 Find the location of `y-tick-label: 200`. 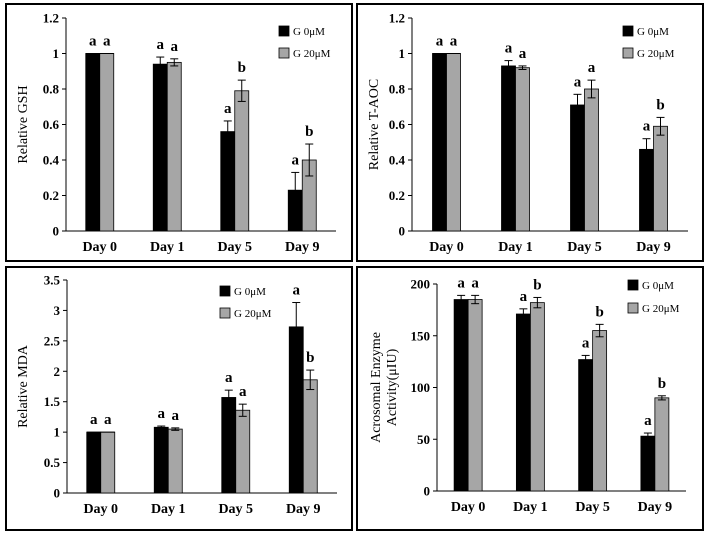

y-tick-label: 200 is located at coordinates (421, 284).